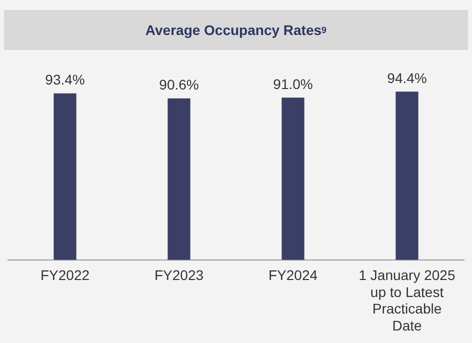  I want to click on x-tick-label: 1 January 2025 up to Latest Practicable Date, so click(407, 300).